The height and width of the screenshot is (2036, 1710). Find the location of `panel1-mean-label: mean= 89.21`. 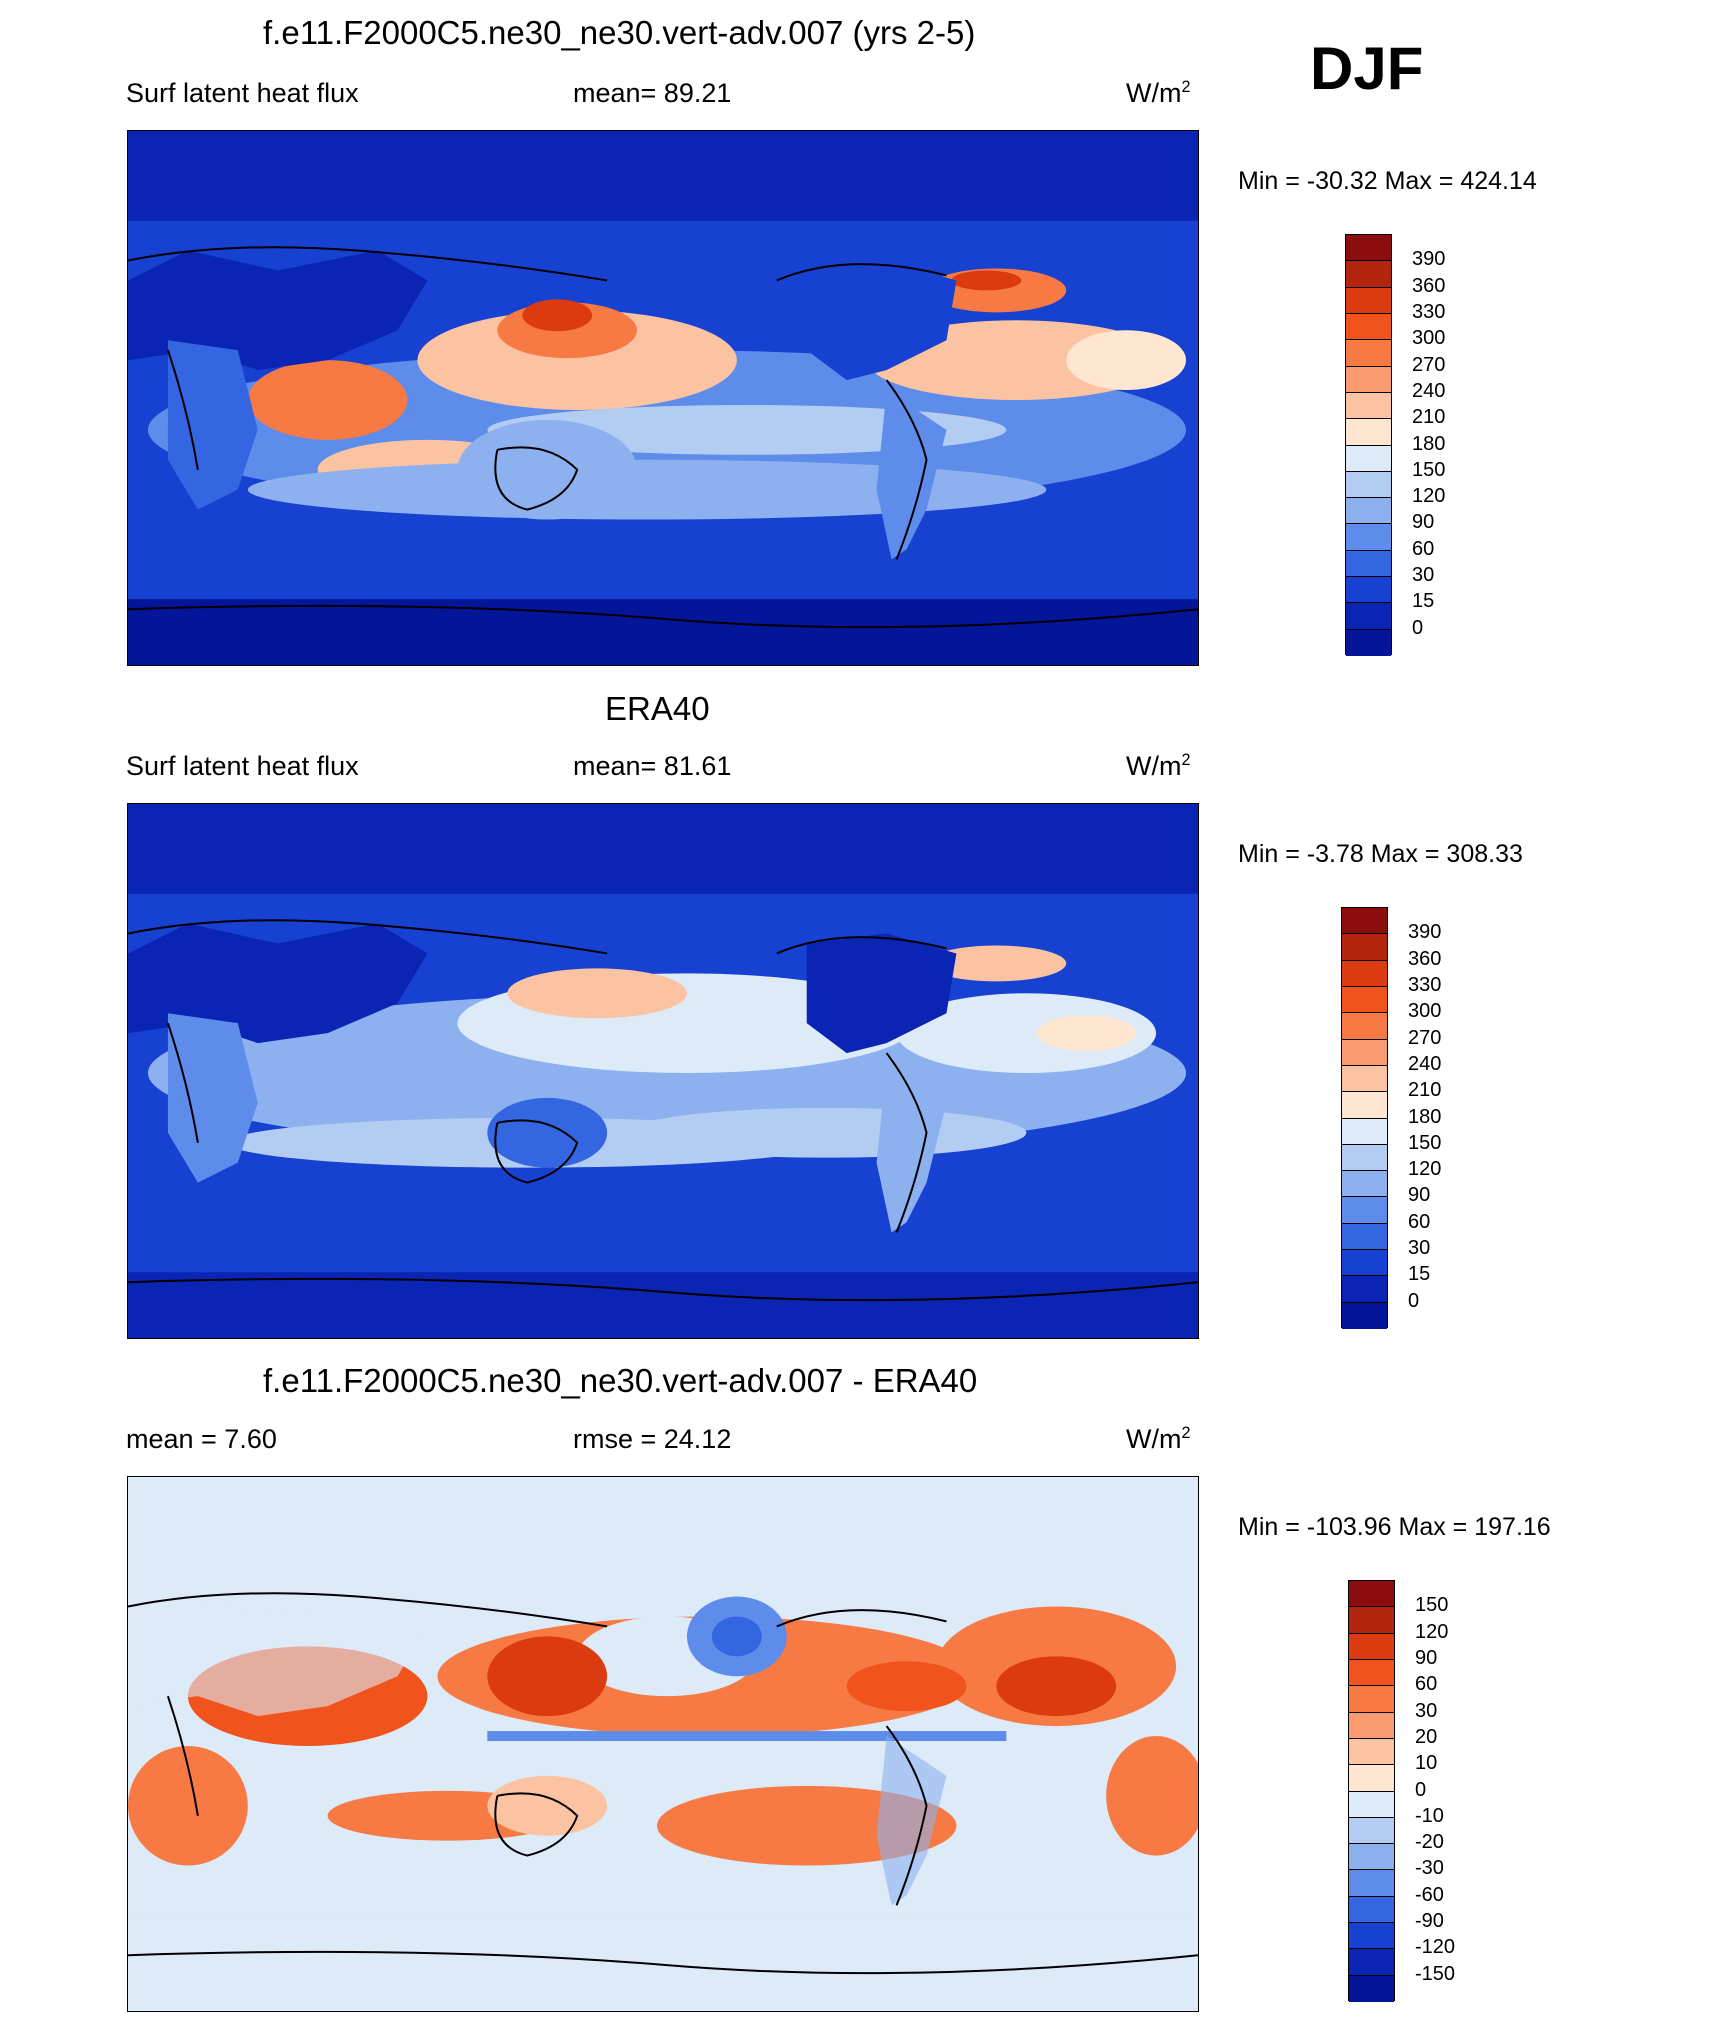

panel1-mean-label: mean= 89.21 is located at coordinates (652, 93).